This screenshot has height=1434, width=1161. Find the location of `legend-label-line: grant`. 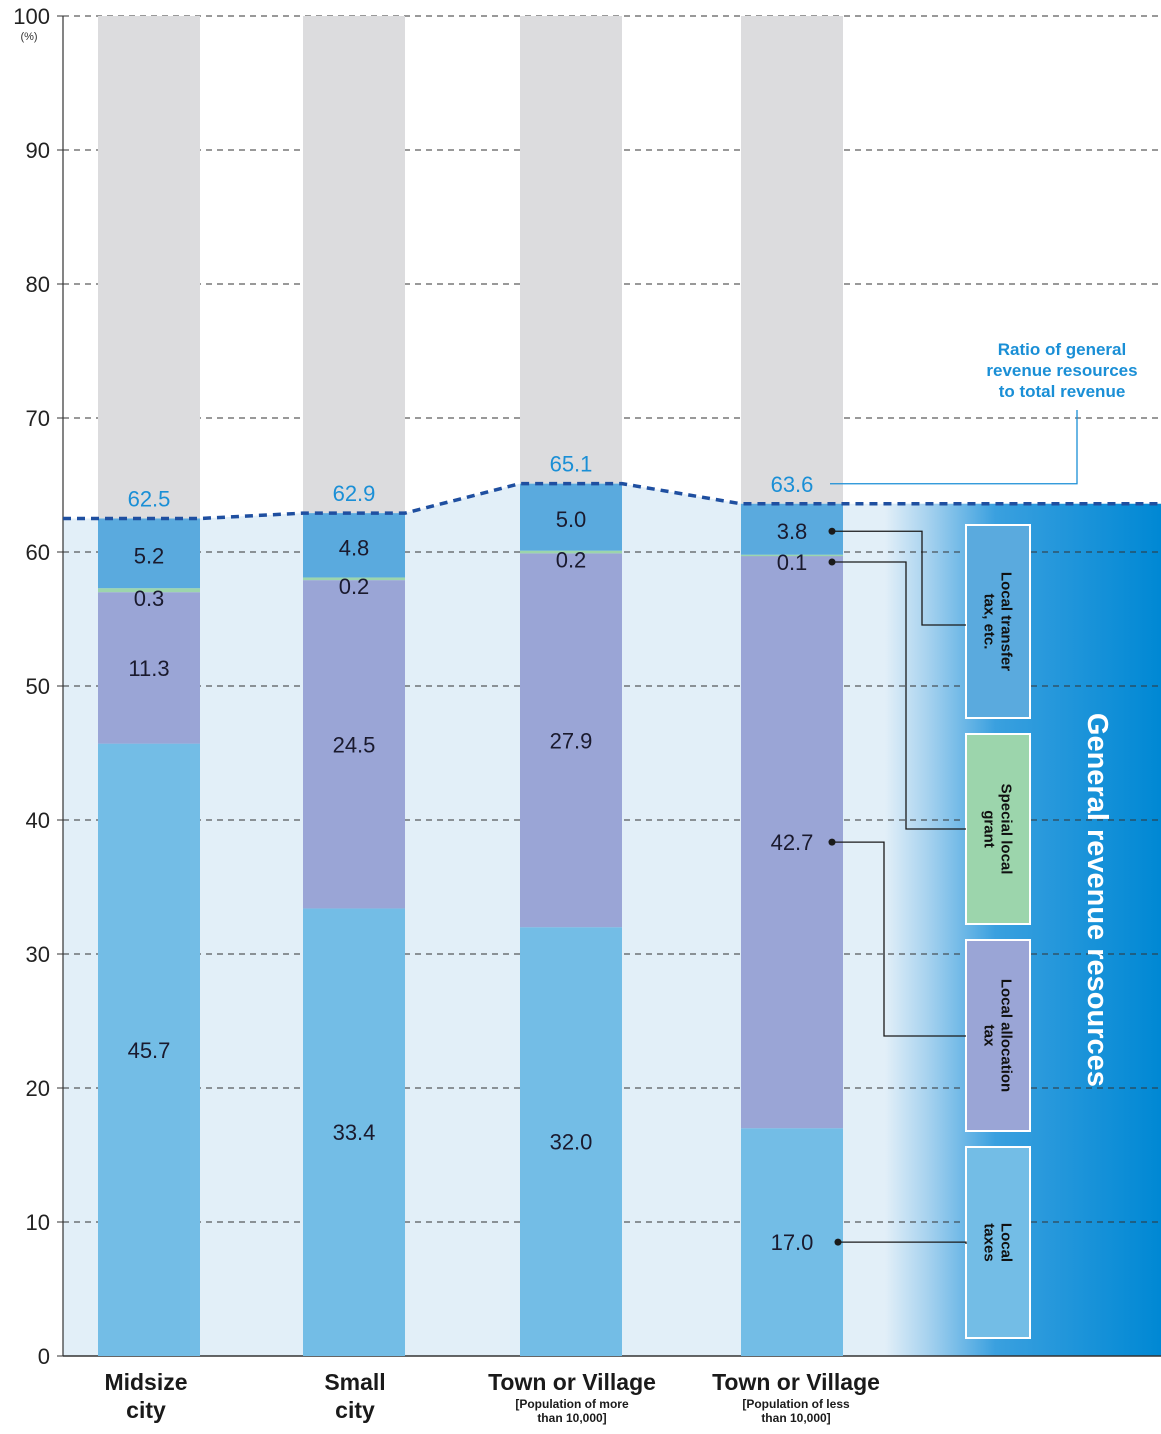

legend-label-line: grant is located at coordinates (989, 829).